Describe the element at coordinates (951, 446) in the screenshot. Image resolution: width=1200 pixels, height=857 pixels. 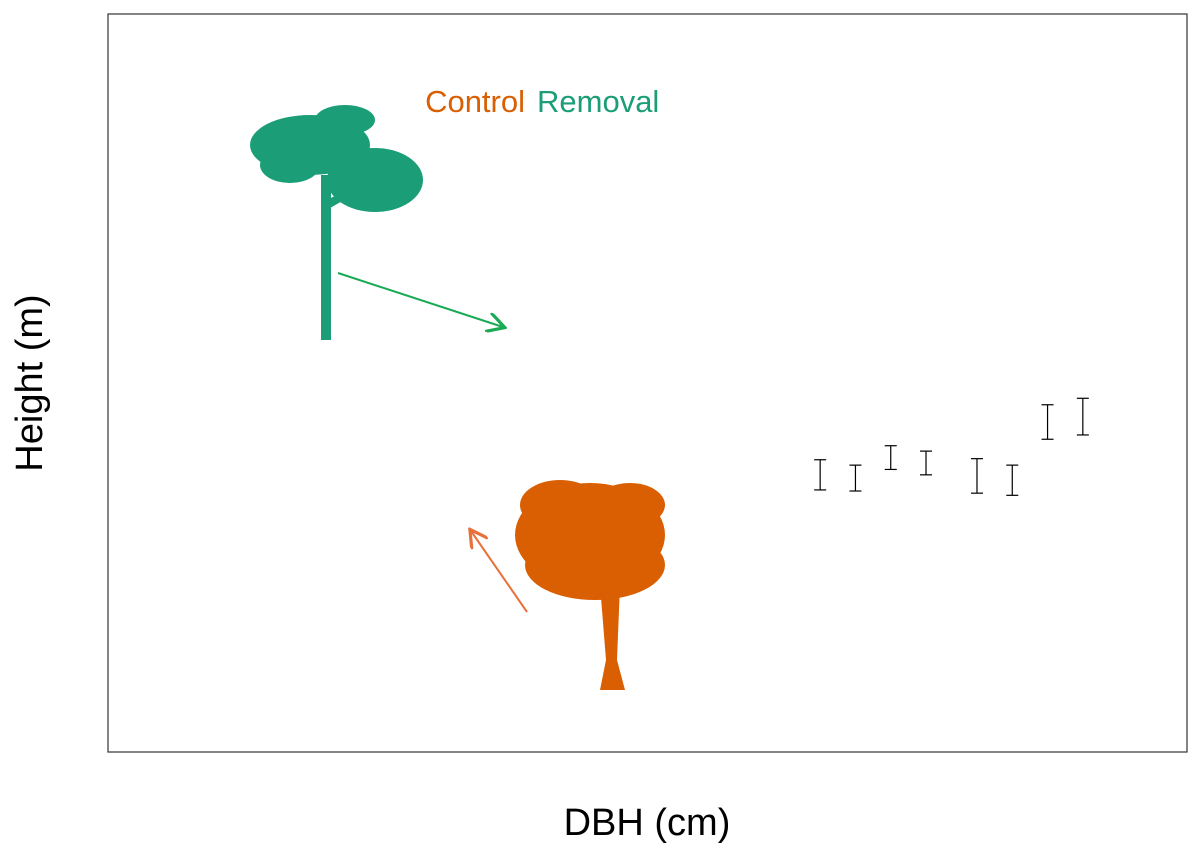
I see `inset-chart` at that location.